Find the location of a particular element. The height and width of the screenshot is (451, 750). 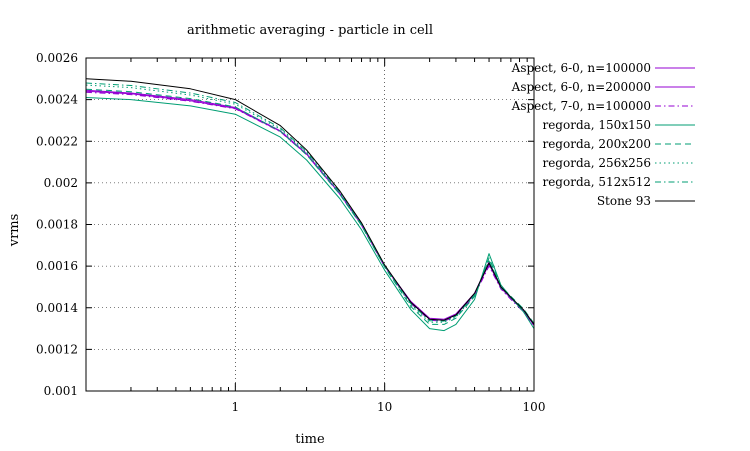

x-tick-label: 10 is located at coordinates (384, 407).